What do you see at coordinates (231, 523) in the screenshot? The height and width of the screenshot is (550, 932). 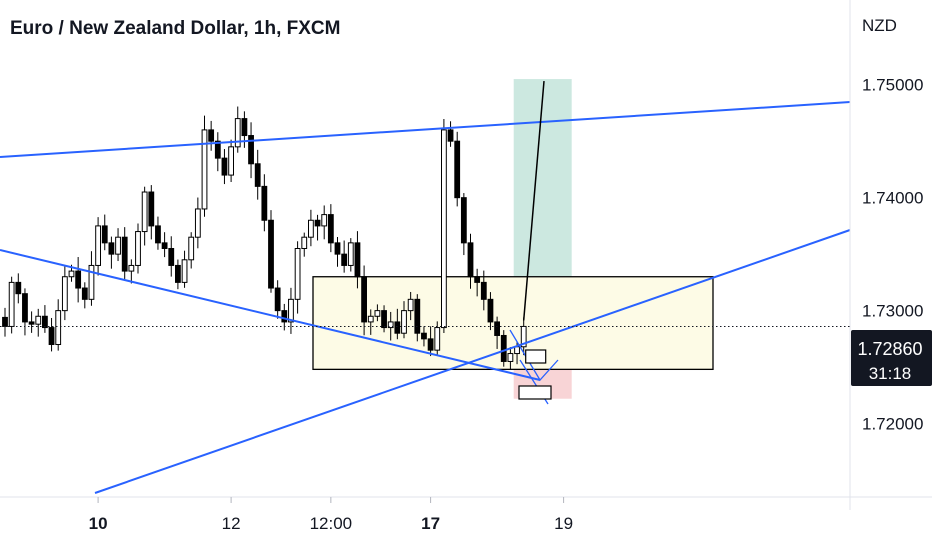 I see `x-tick-label: 12` at bounding box center [231, 523].